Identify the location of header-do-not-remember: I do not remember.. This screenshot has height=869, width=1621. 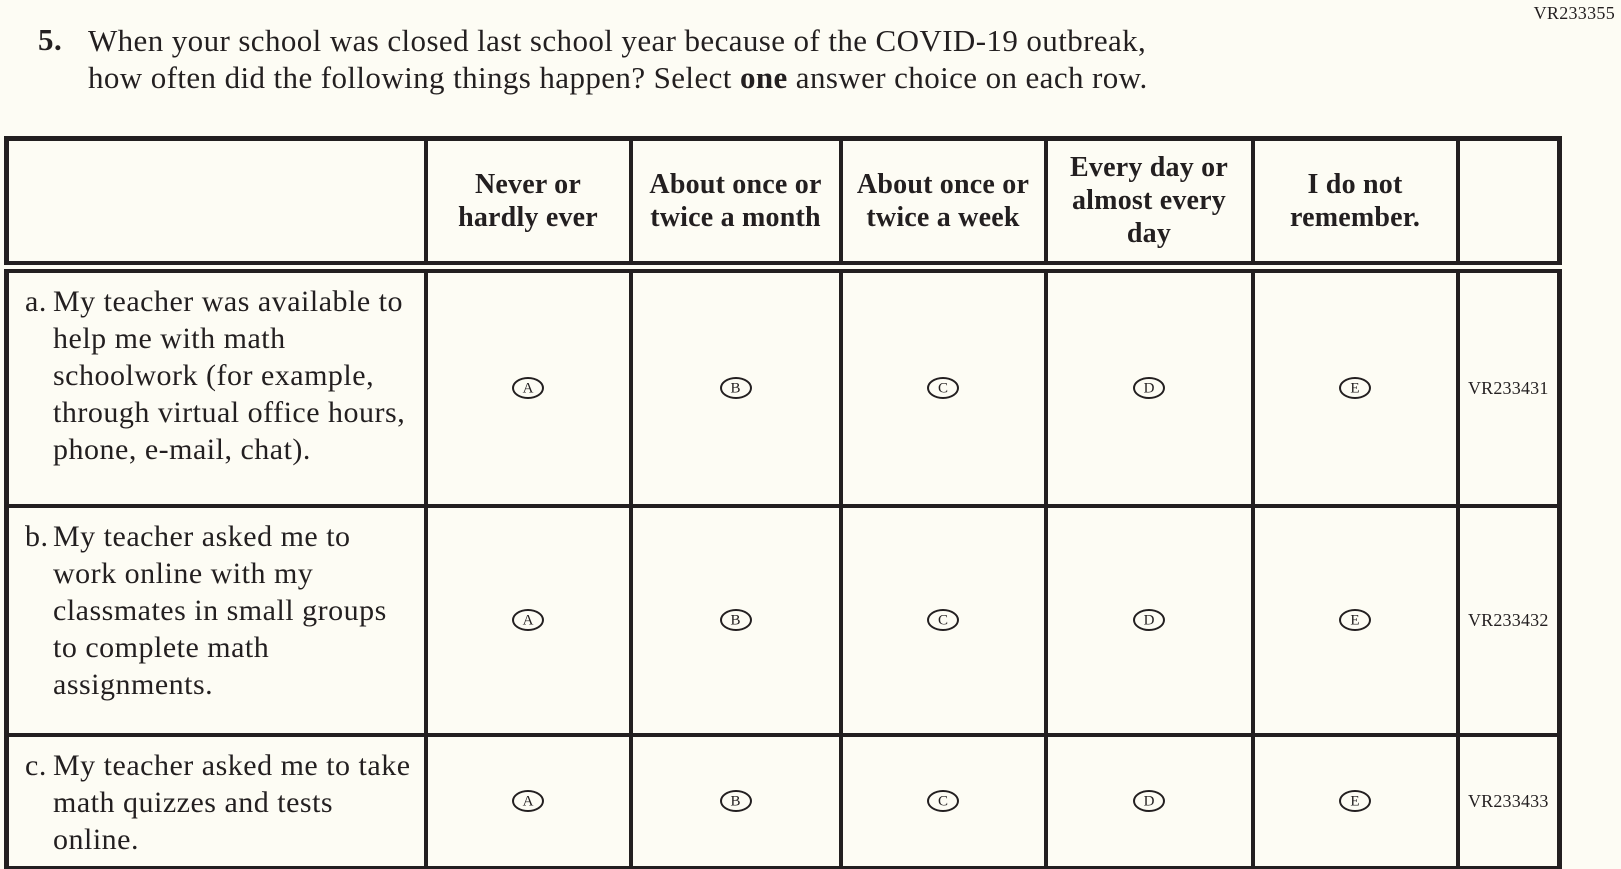
(1355, 204).